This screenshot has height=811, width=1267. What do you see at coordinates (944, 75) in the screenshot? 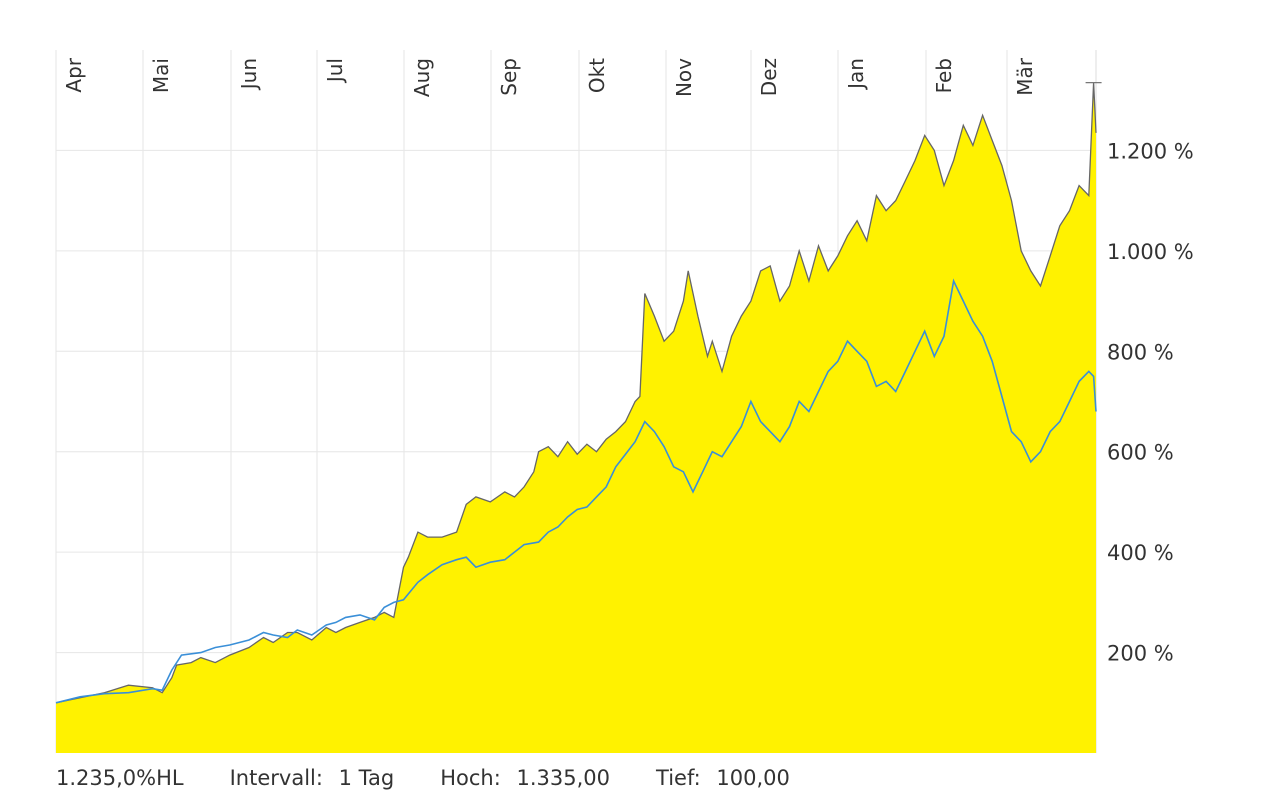
I see `x-tick-label: Feb` at bounding box center [944, 75].